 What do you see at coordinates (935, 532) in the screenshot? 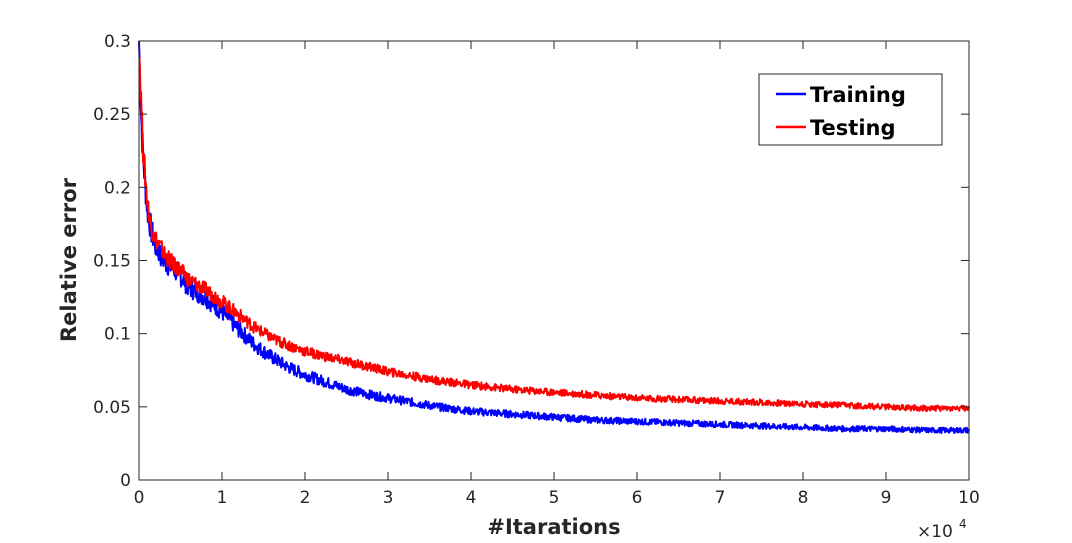
I see `x-exponent-base: ×10` at bounding box center [935, 532].